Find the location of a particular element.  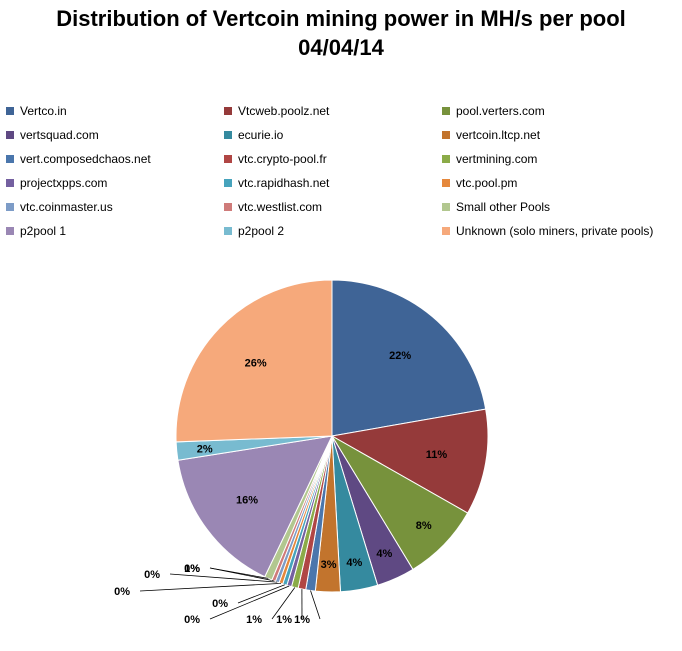

slice-label: 26% is located at coordinates (256, 363).